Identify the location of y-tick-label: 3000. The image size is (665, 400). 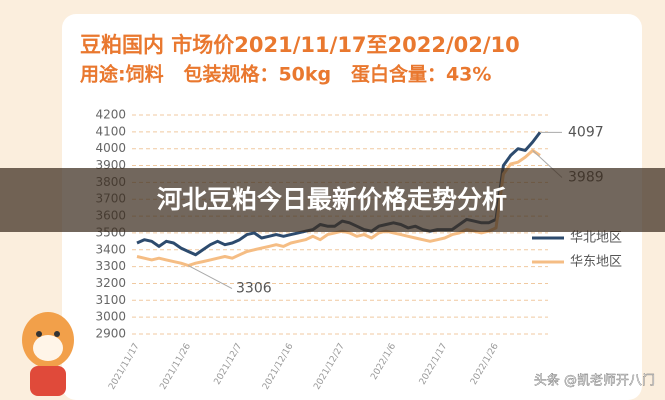
(110, 317).